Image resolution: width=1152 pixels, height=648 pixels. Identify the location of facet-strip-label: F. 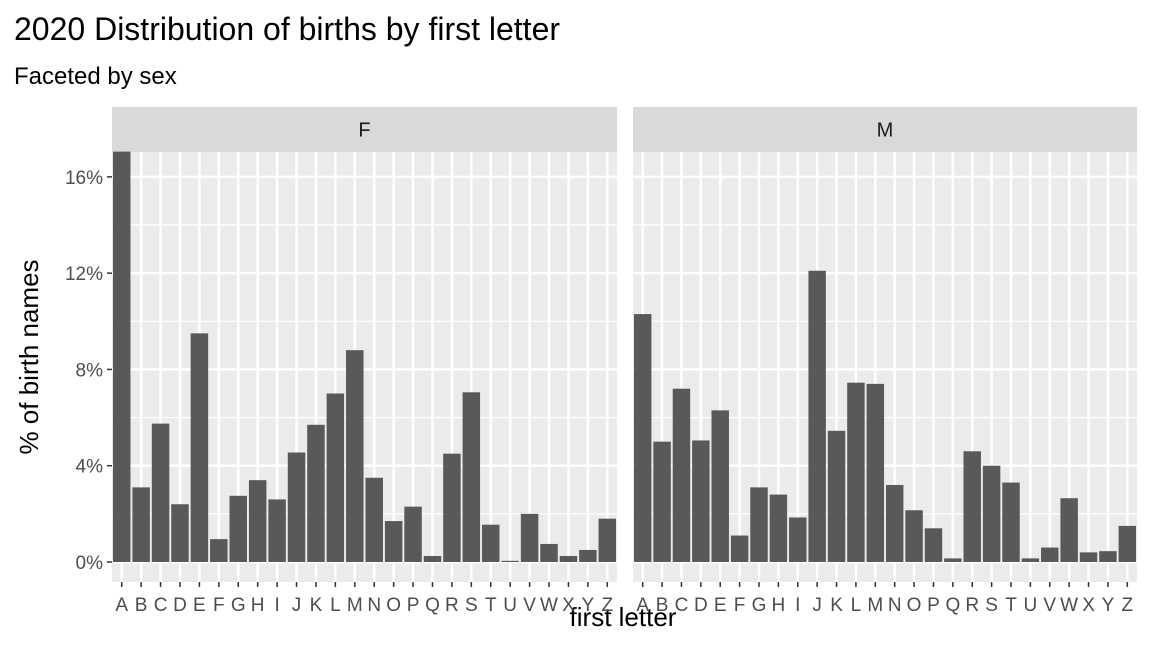
(364, 131).